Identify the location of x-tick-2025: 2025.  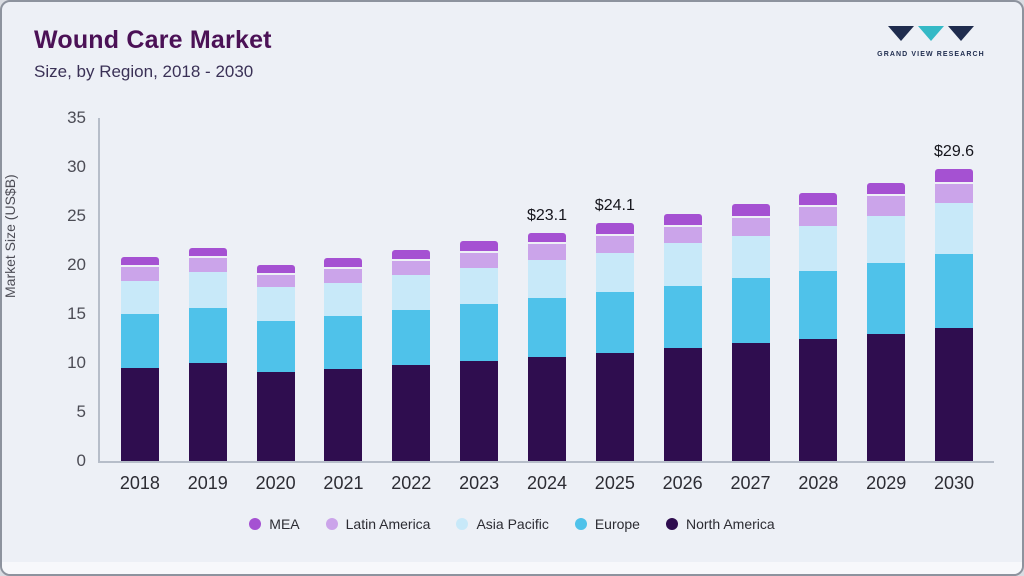
(614, 483).